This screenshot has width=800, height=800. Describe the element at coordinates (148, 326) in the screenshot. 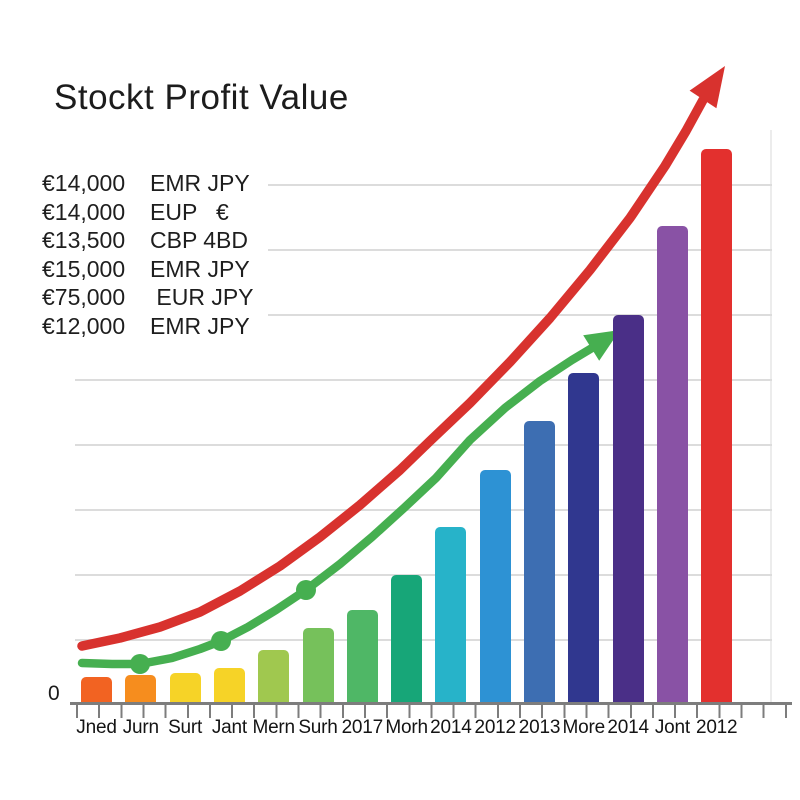

I see `legend-row: €12,000 EMR JPY` at that location.